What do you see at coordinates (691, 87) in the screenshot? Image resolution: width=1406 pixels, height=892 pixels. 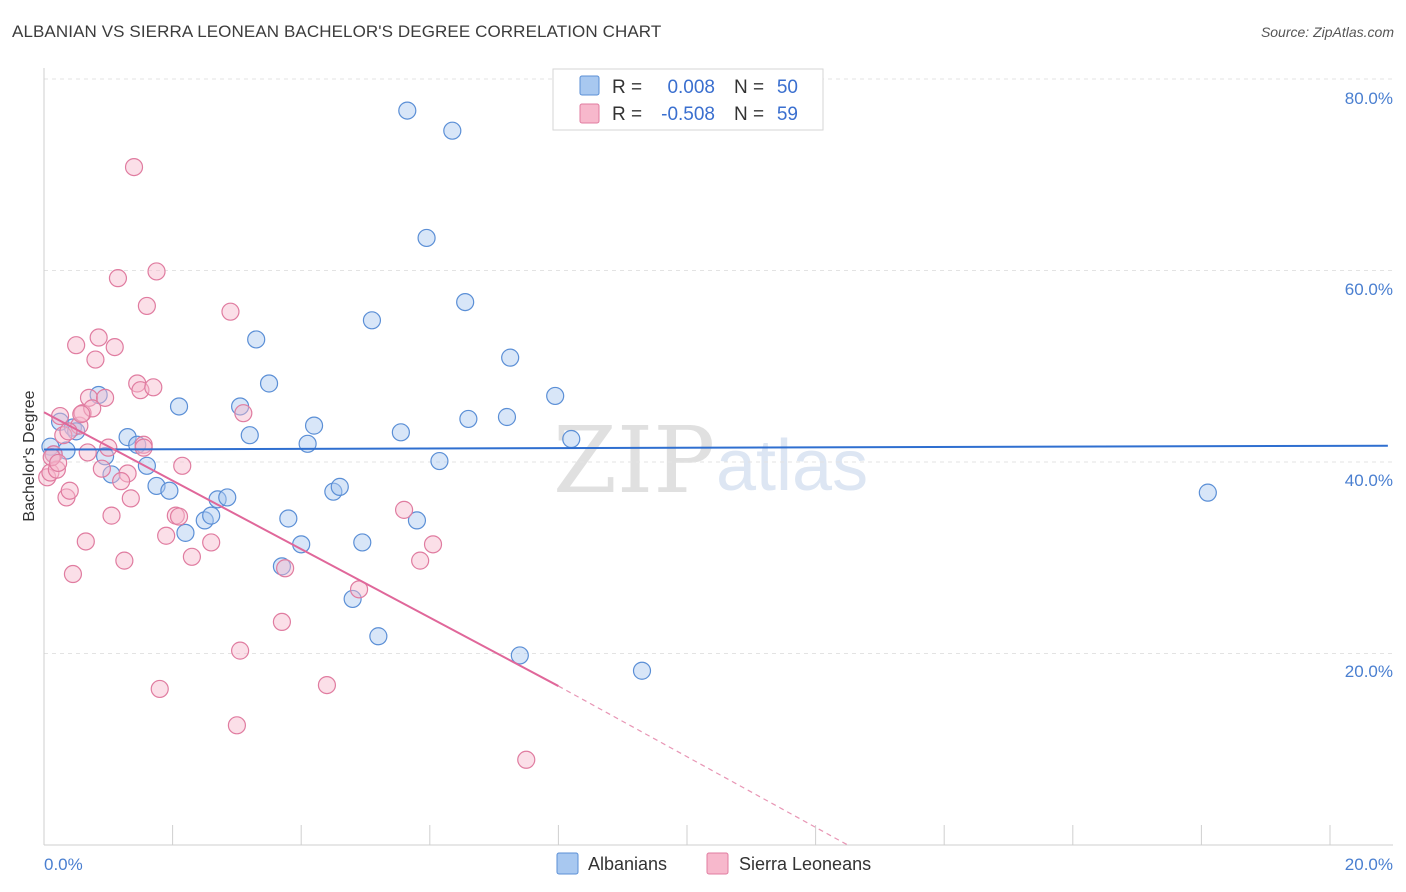 I see `legend-r-value-albanians: 0.008` at bounding box center [691, 87].